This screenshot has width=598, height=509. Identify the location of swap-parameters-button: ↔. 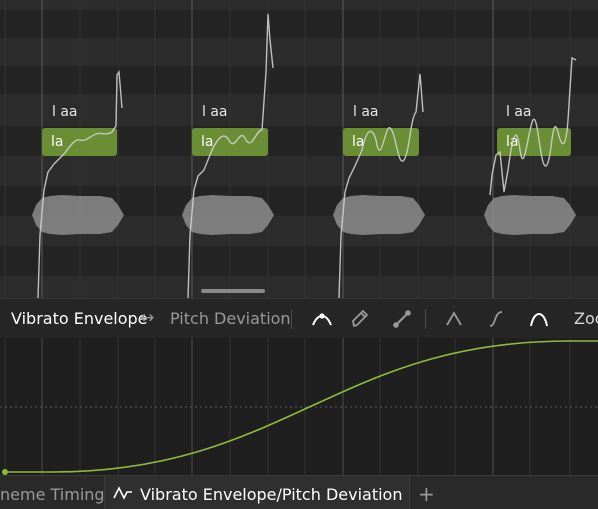
(147, 318).